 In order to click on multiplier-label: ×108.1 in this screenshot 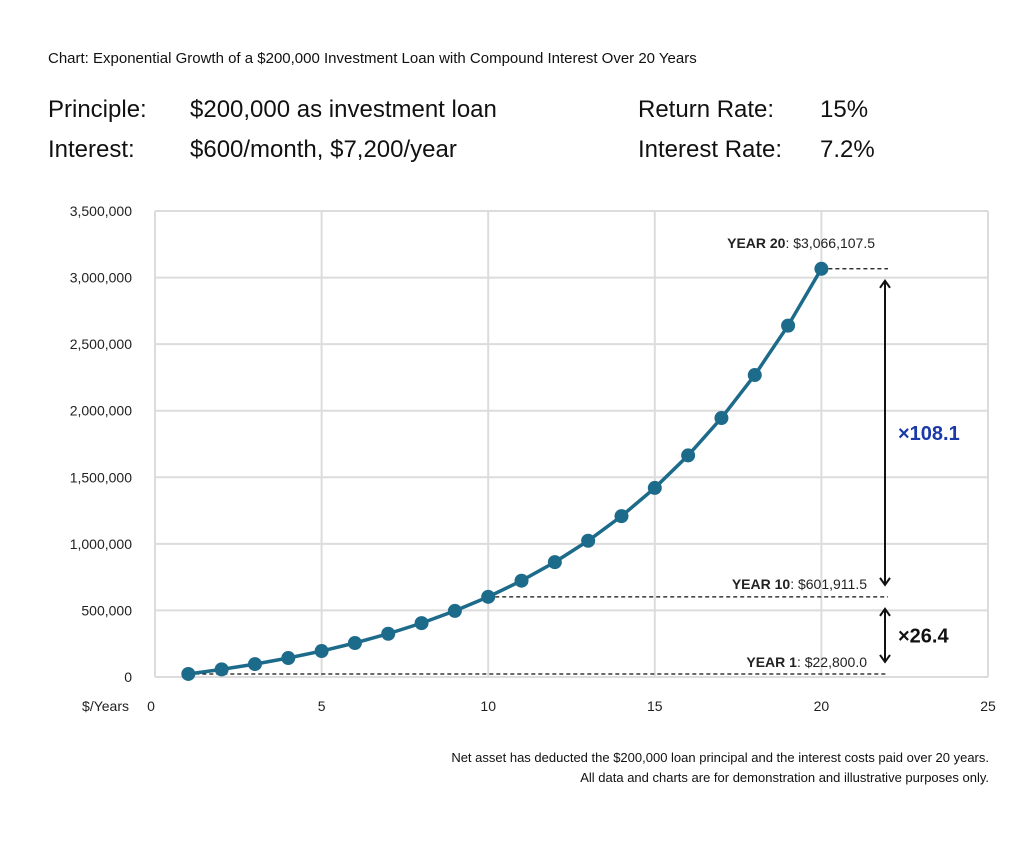, I will do `click(929, 434)`.